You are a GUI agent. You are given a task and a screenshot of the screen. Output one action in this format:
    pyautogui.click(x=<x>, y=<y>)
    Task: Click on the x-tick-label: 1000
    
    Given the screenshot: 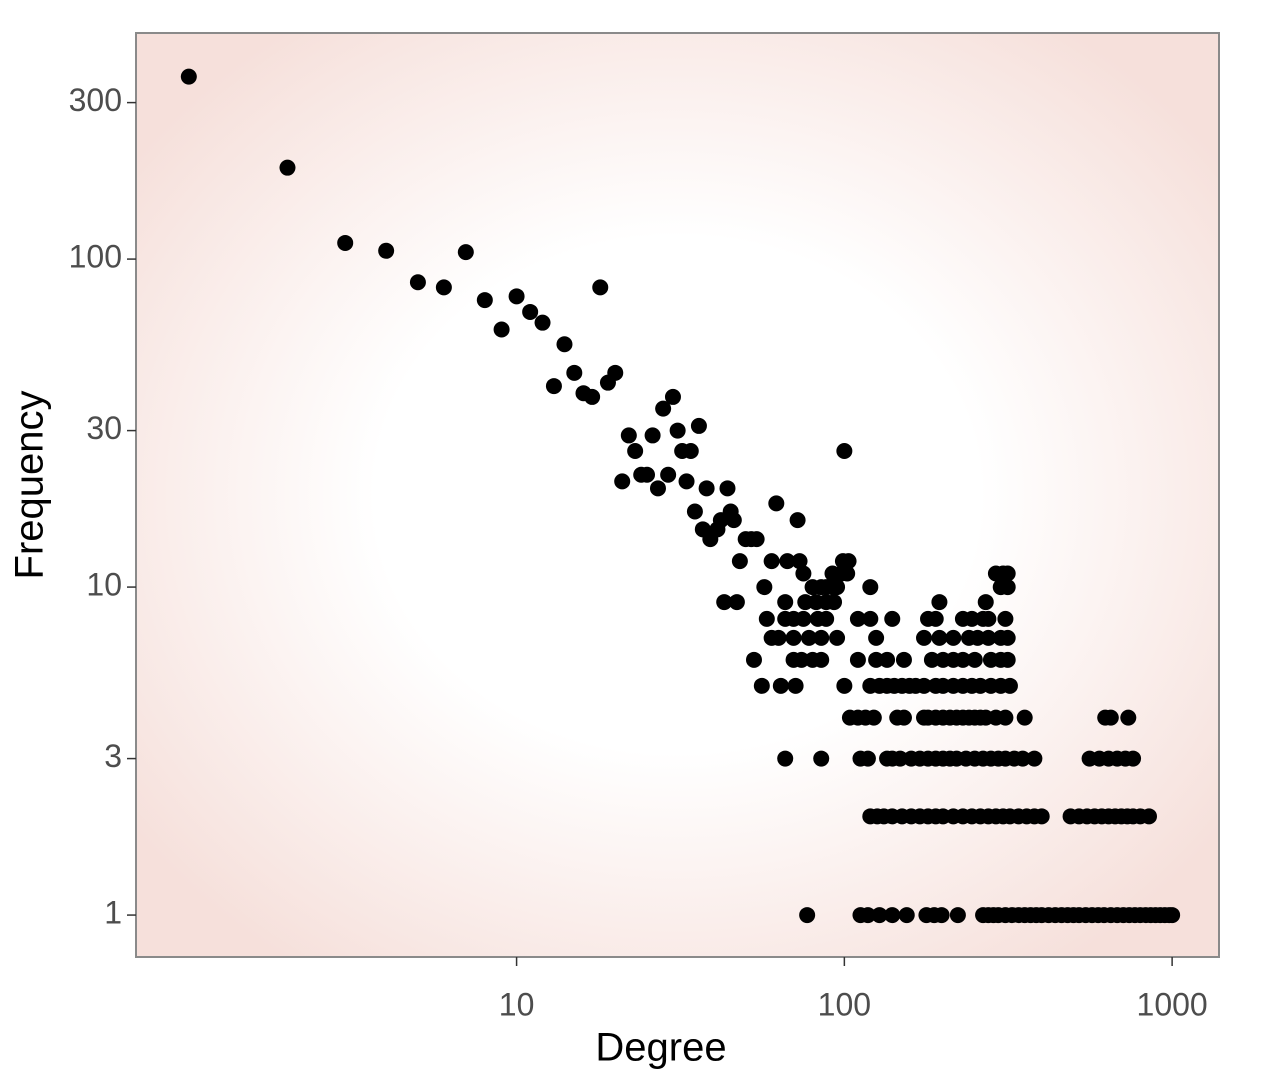 What is the action you would take?
    pyautogui.click(x=1172, y=1004)
    